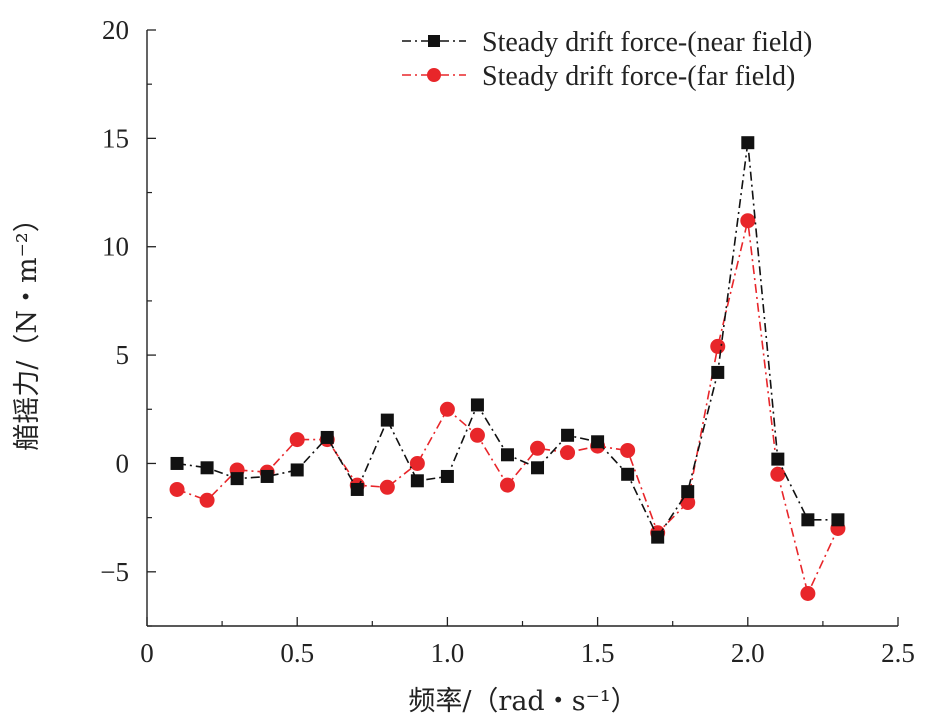 This screenshot has height=720, width=925. What do you see at coordinates (123, 355) in the screenshot?
I see `y-tick-label: 5` at bounding box center [123, 355].